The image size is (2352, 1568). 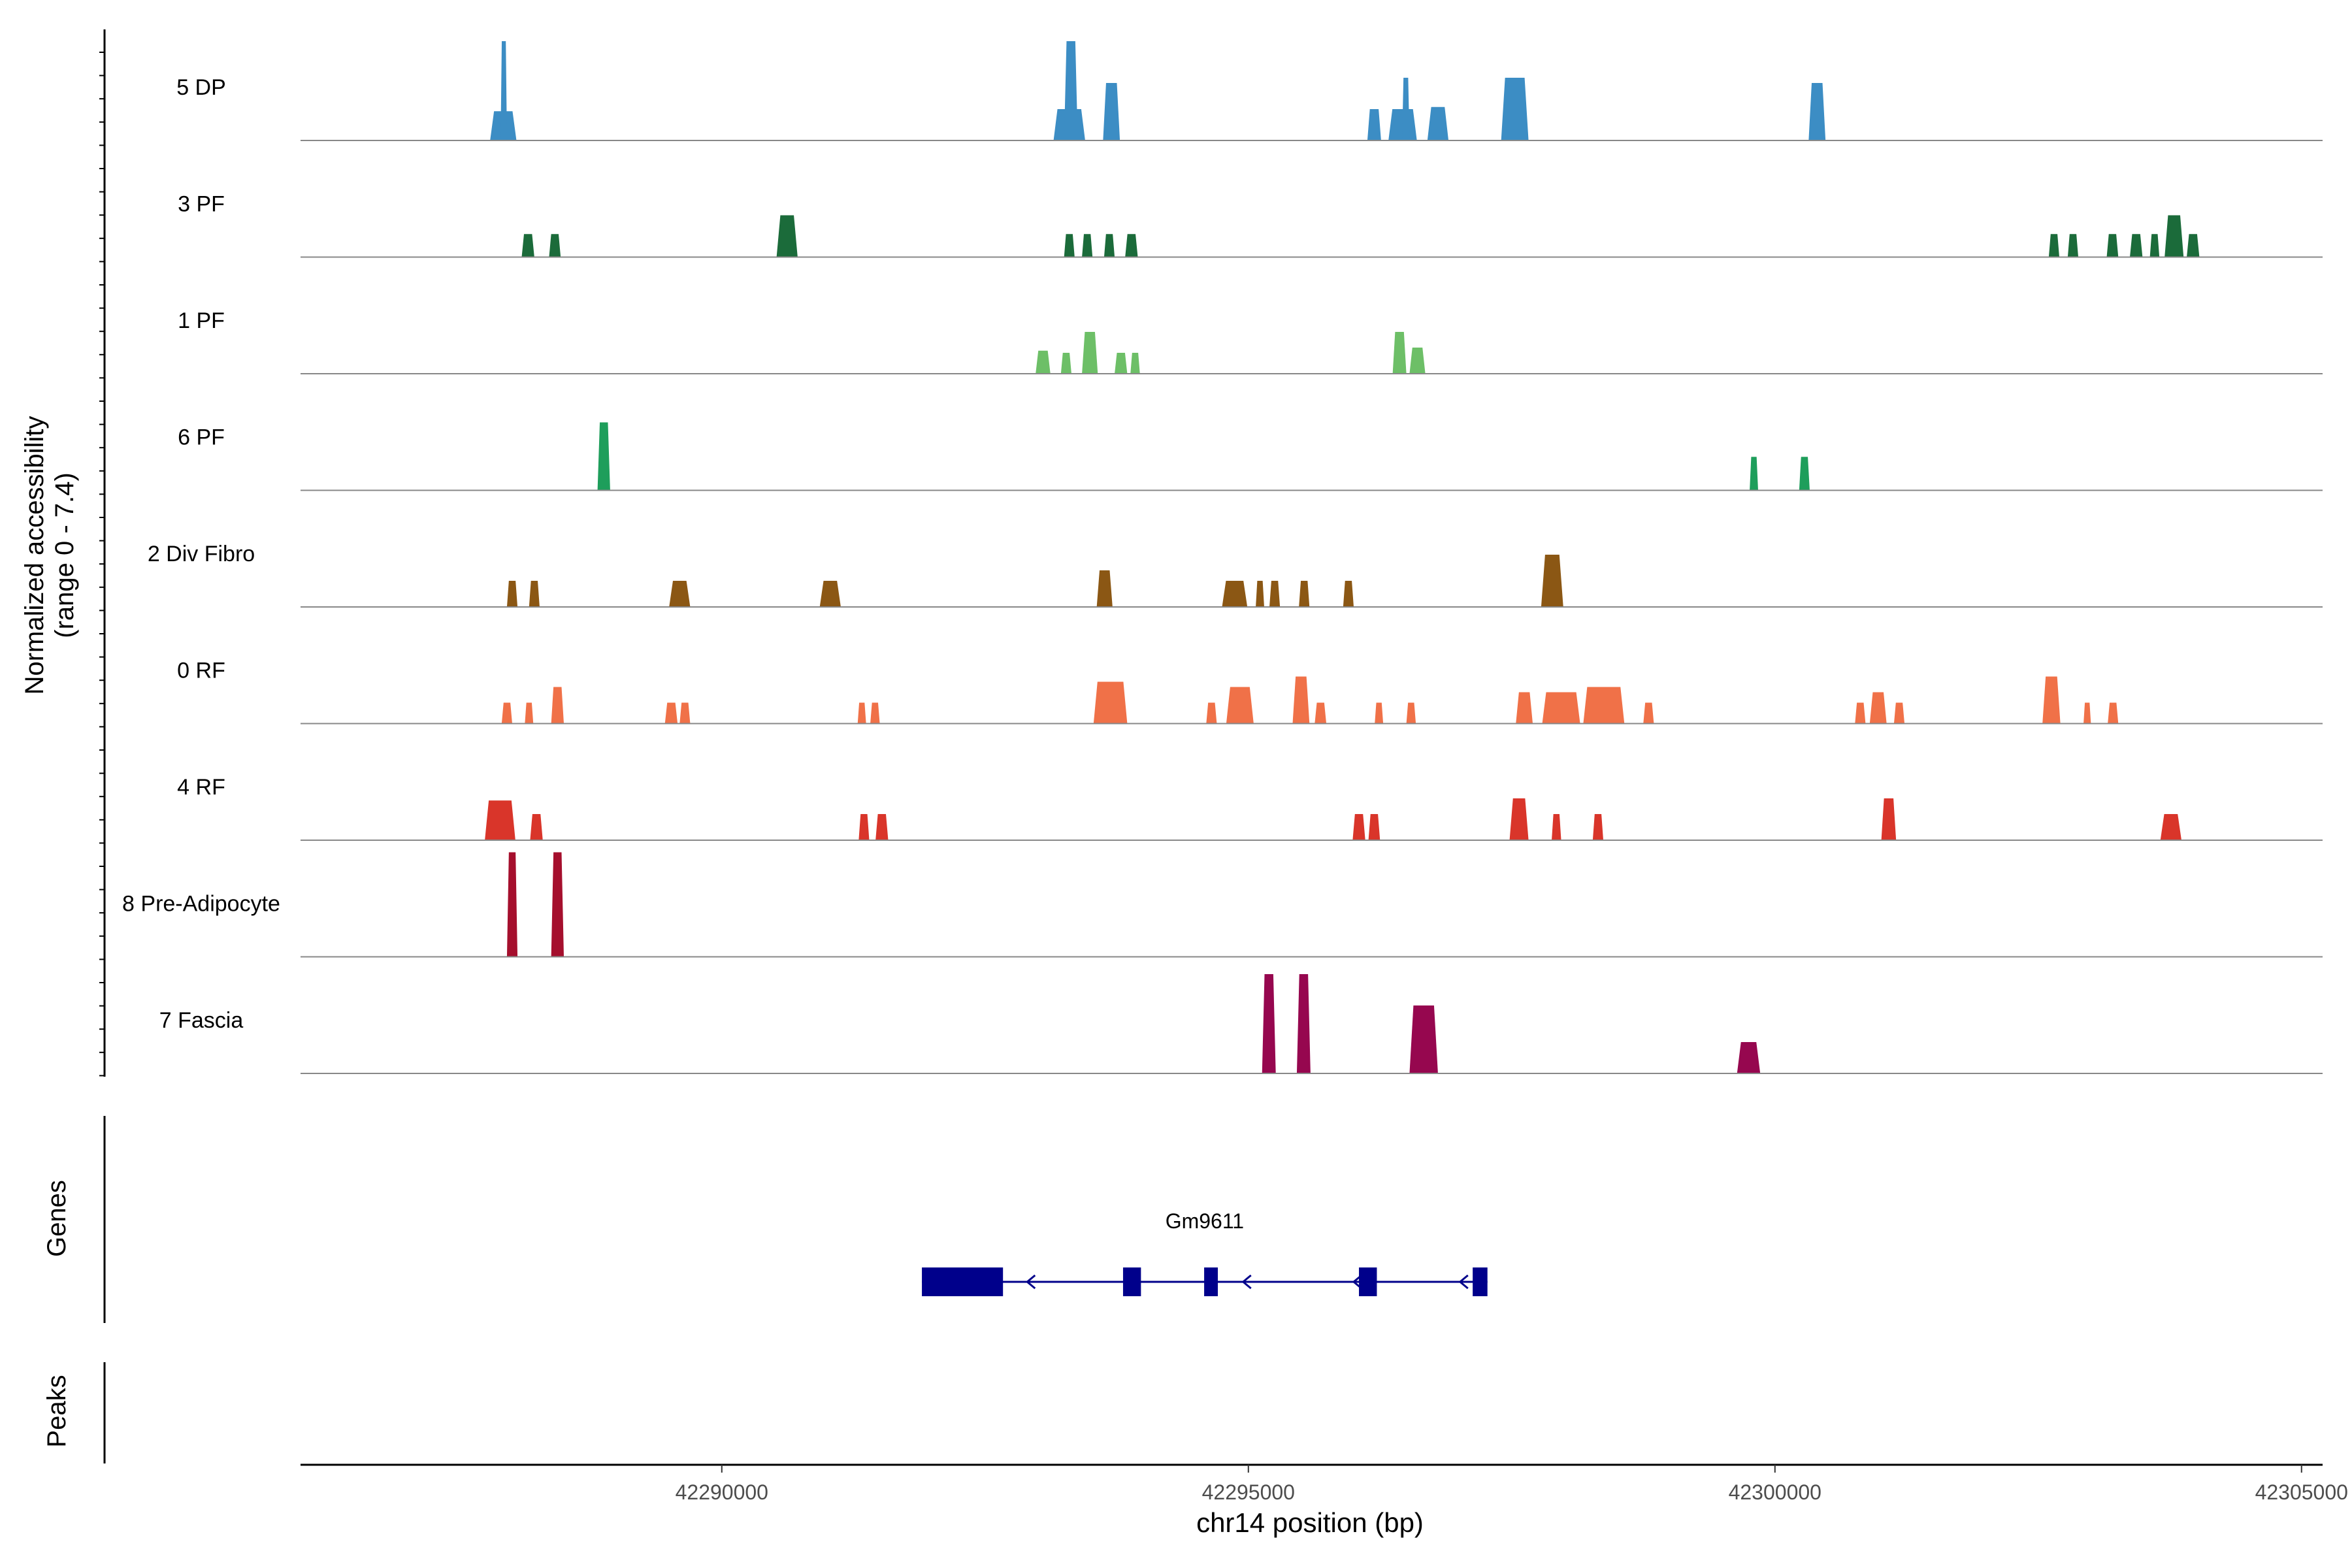 What do you see at coordinates (1310, 1522) in the screenshot?
I see `x-axis-title: chr14 position (bp)` at bounding box center [1310, 1522].